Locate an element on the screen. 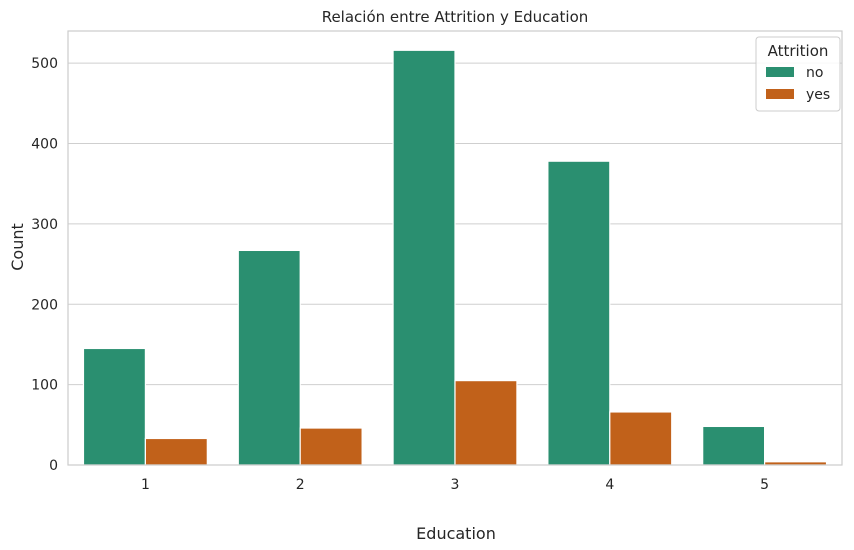  y-tick-label: 400 is located at coordinates (44, 145).